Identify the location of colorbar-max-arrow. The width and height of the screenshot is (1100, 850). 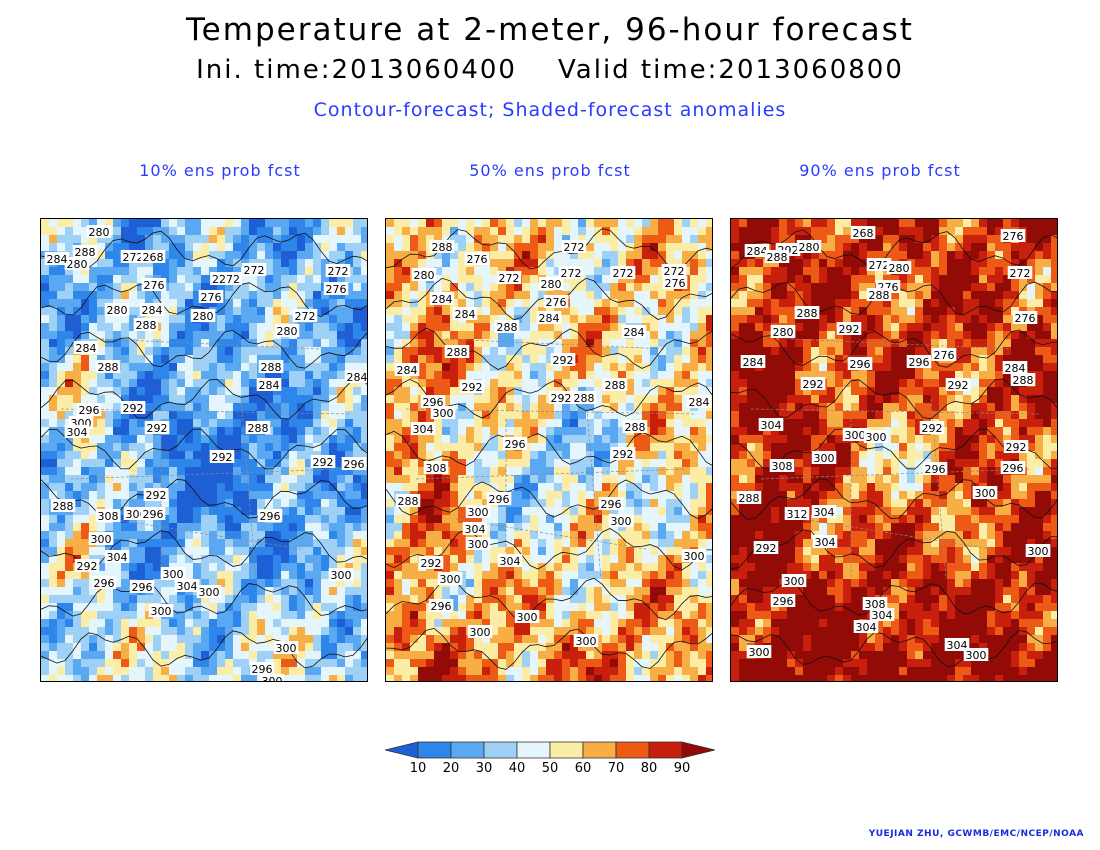
(698, 750).